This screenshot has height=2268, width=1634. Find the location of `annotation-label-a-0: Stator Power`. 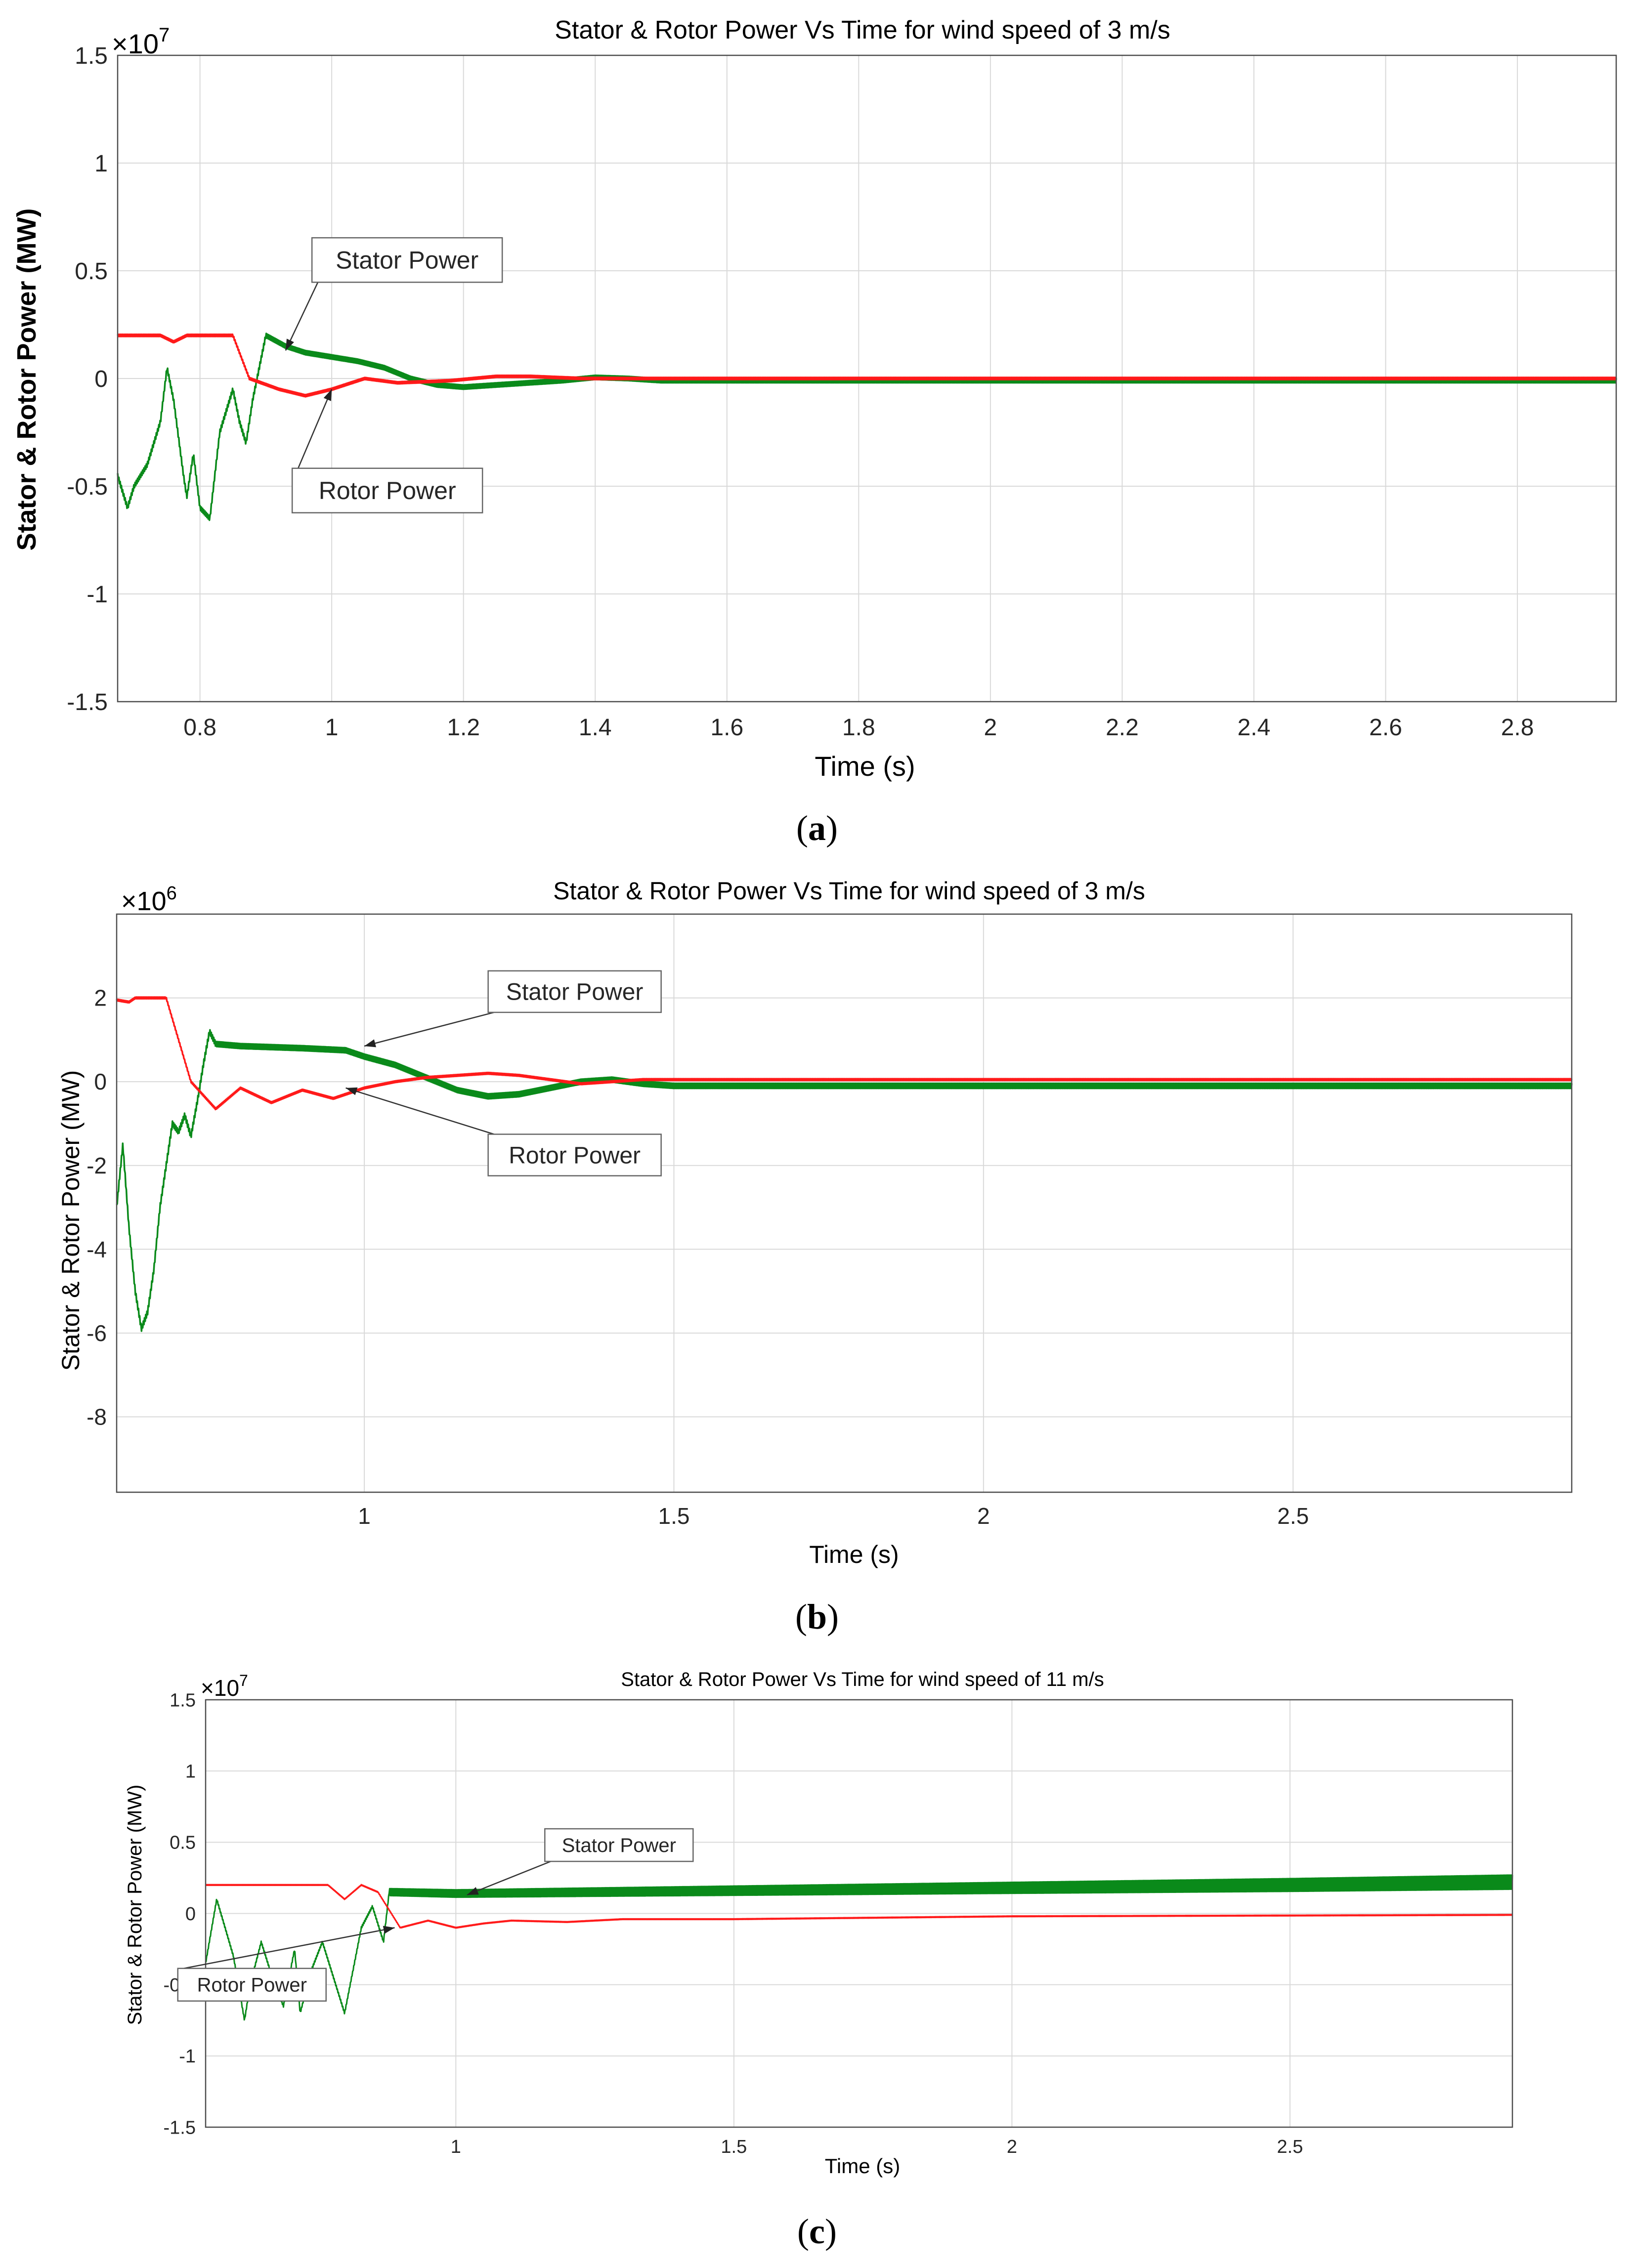

annotation-label-a-0: Stator Power is located at coordinates (407, 260).